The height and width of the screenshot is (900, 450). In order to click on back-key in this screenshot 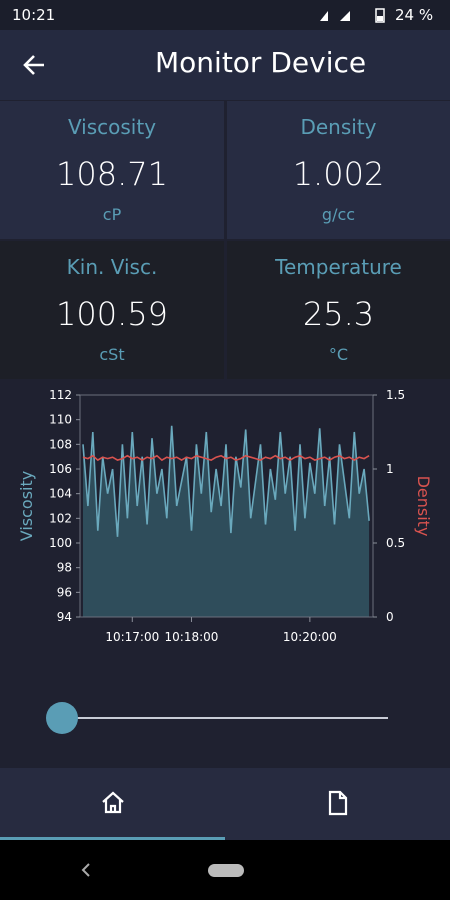, I will do `click(86, 870)`.